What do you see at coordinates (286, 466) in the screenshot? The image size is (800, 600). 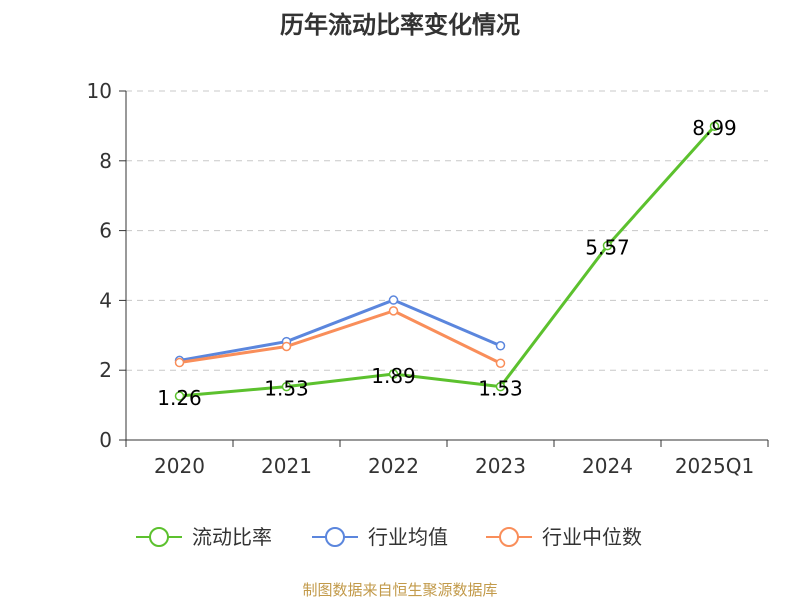 I see `x-tick-label: 2021` at bounding box center [286, 466].